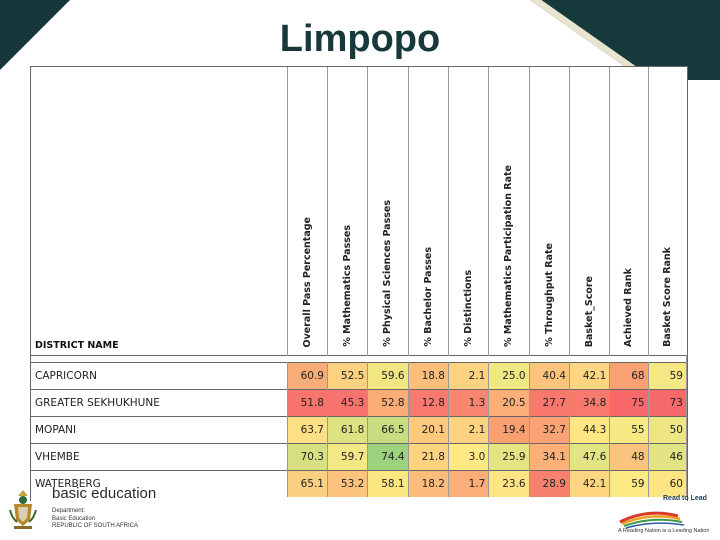 This screenshot has width=720, height=540. Describe the element at coordinates (307, 211) in the screenshot. I see `column-header: Overall Pass Percentage` at that location.